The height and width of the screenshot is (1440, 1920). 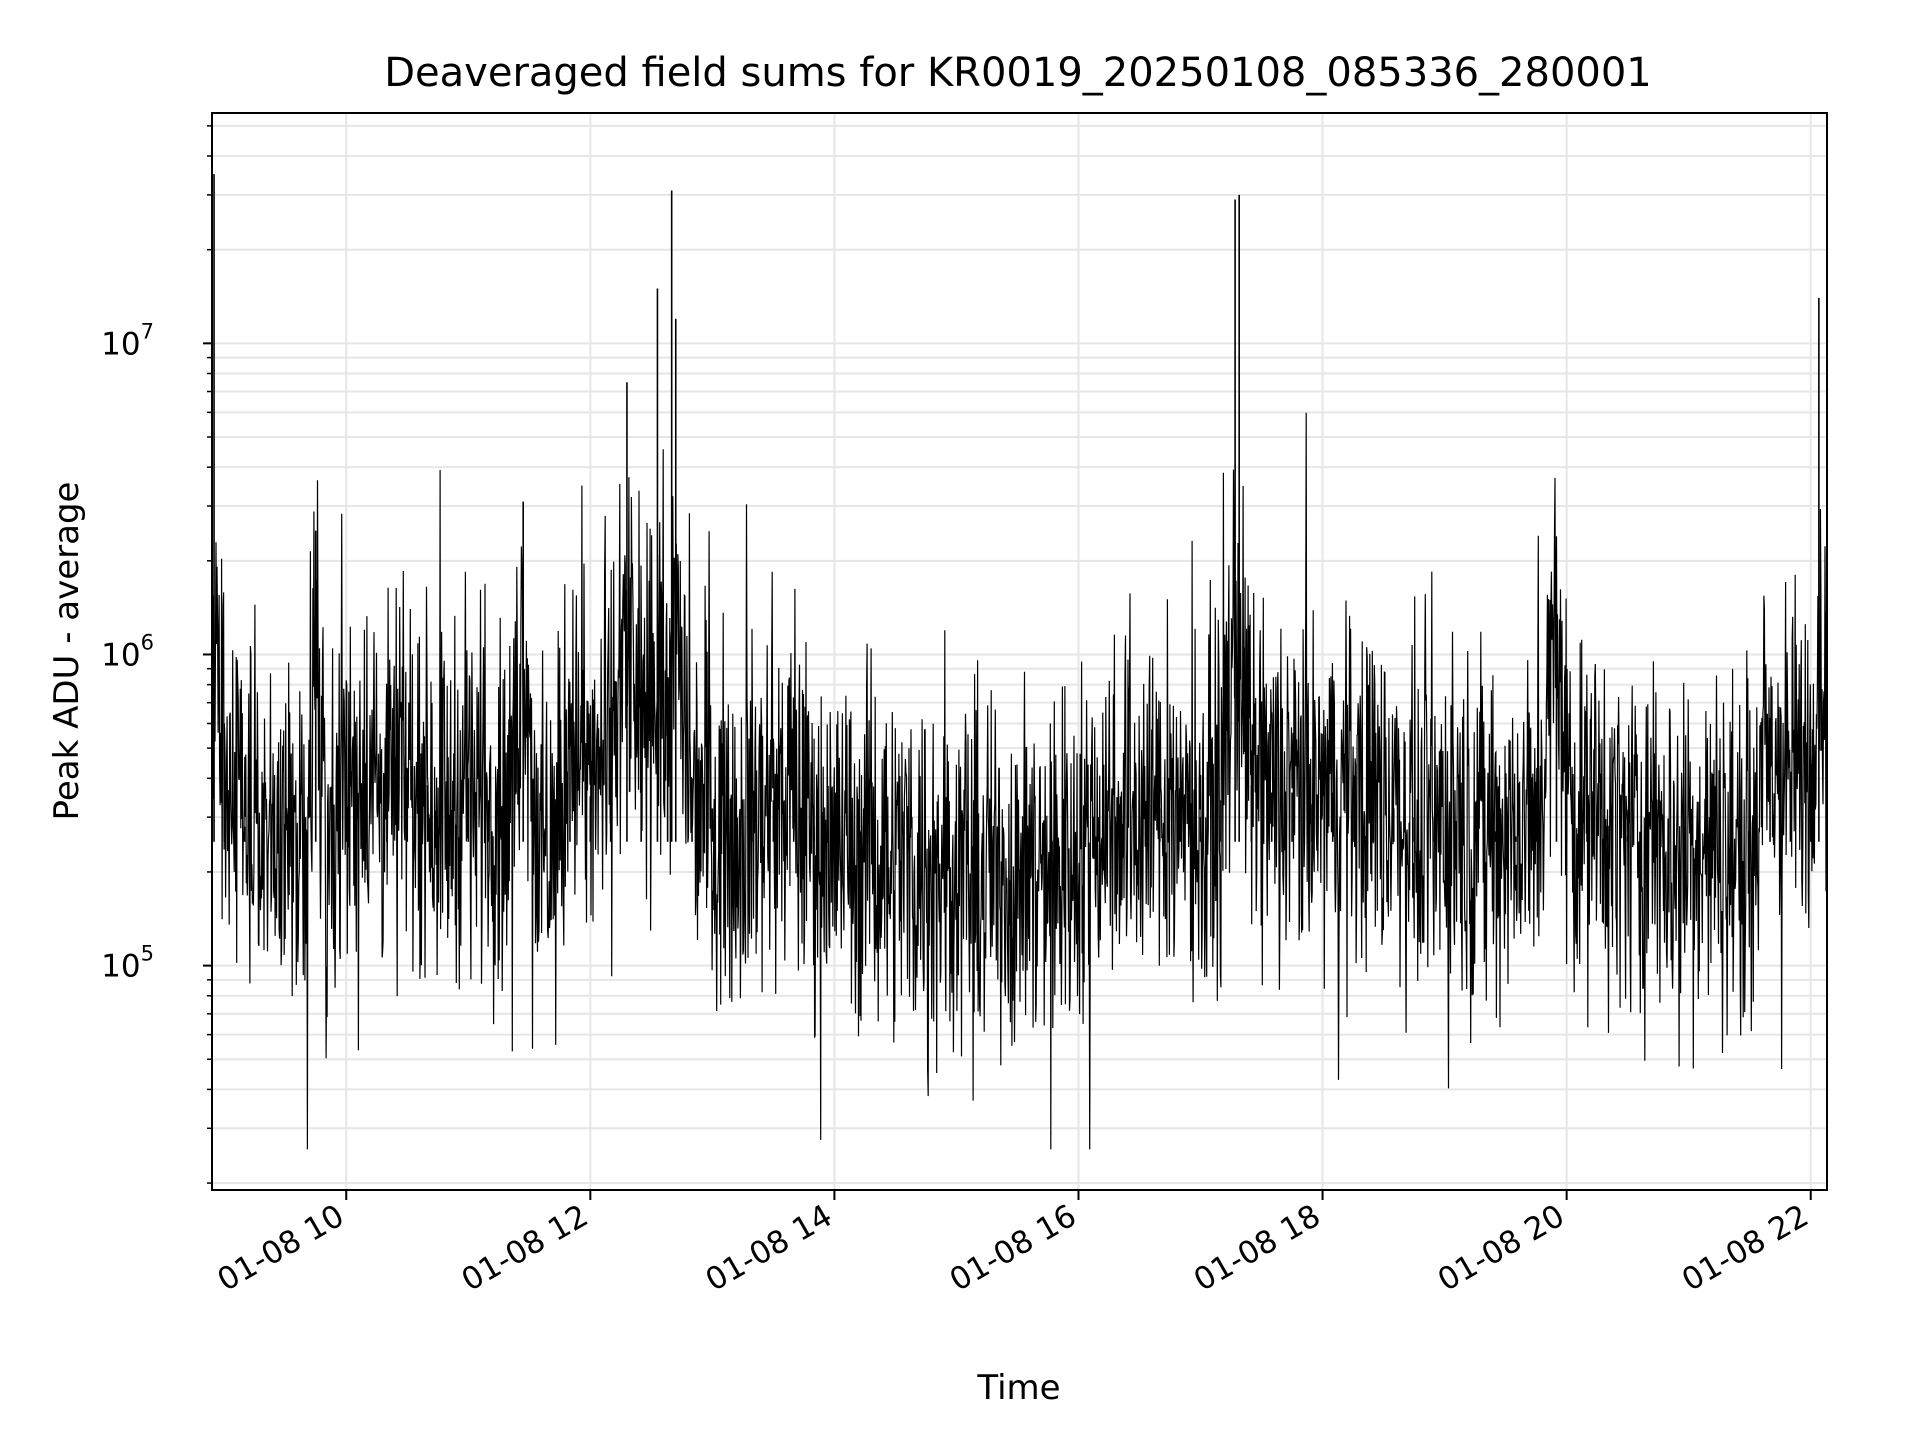 I want to click on y-tick-label: 10⁵, so click(x=127, y=963).